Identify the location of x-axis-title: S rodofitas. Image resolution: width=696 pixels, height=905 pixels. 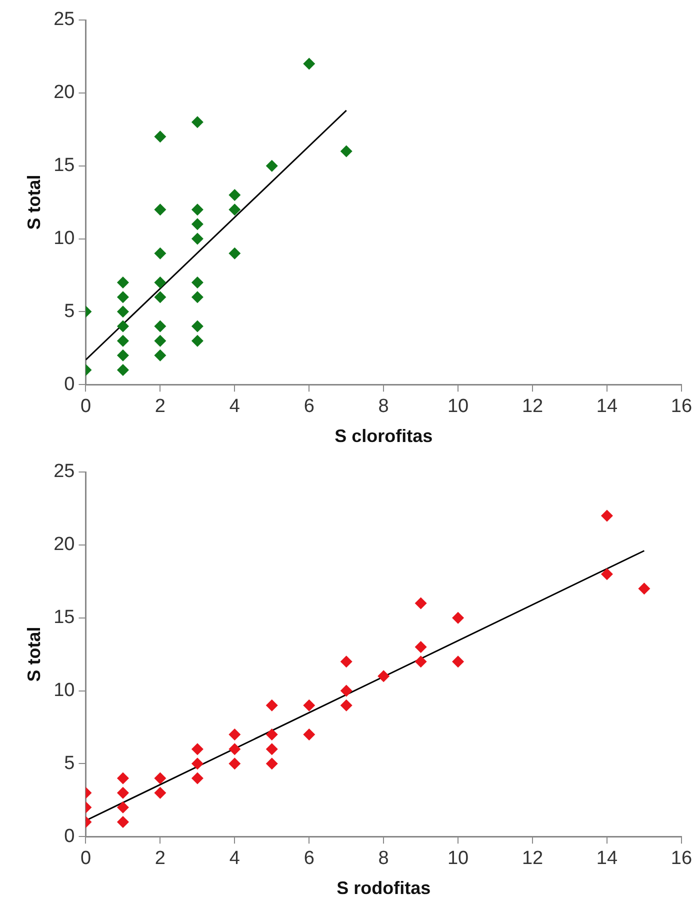
(383, 888).